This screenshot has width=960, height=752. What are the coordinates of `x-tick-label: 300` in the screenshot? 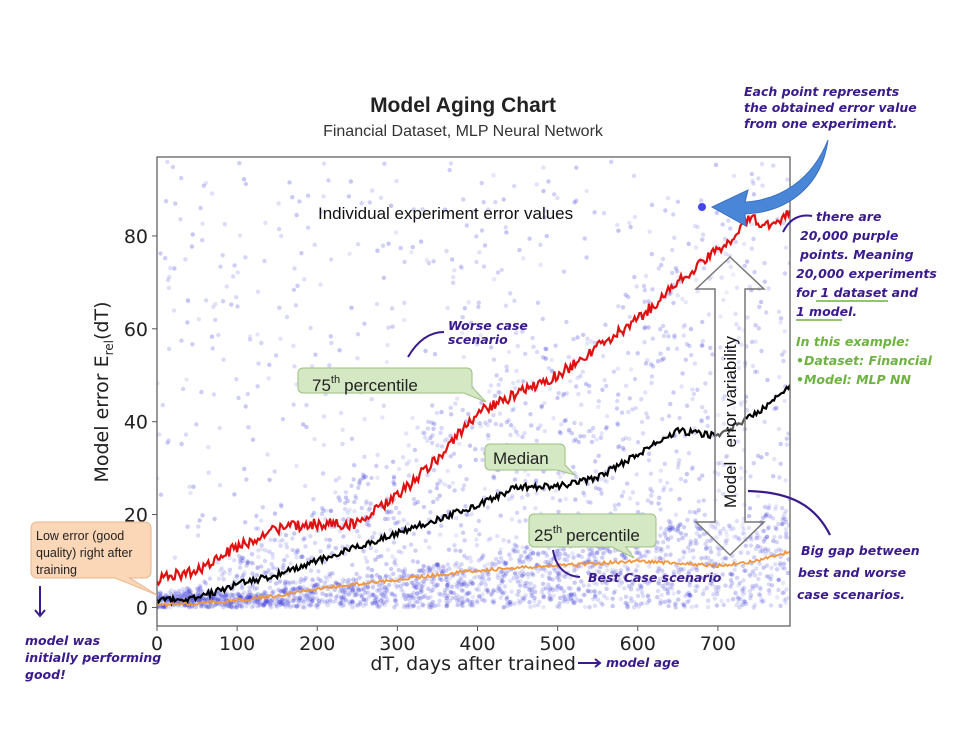 It's located at (397, 644).